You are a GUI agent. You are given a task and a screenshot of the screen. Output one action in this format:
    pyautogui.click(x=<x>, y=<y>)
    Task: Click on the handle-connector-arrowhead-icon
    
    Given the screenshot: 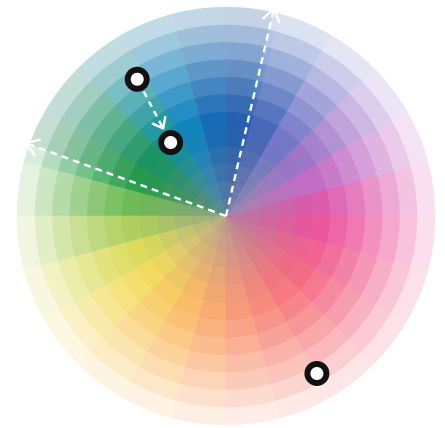 What is the action you would take?
    pyautogui.click(x=159, y=122)
    